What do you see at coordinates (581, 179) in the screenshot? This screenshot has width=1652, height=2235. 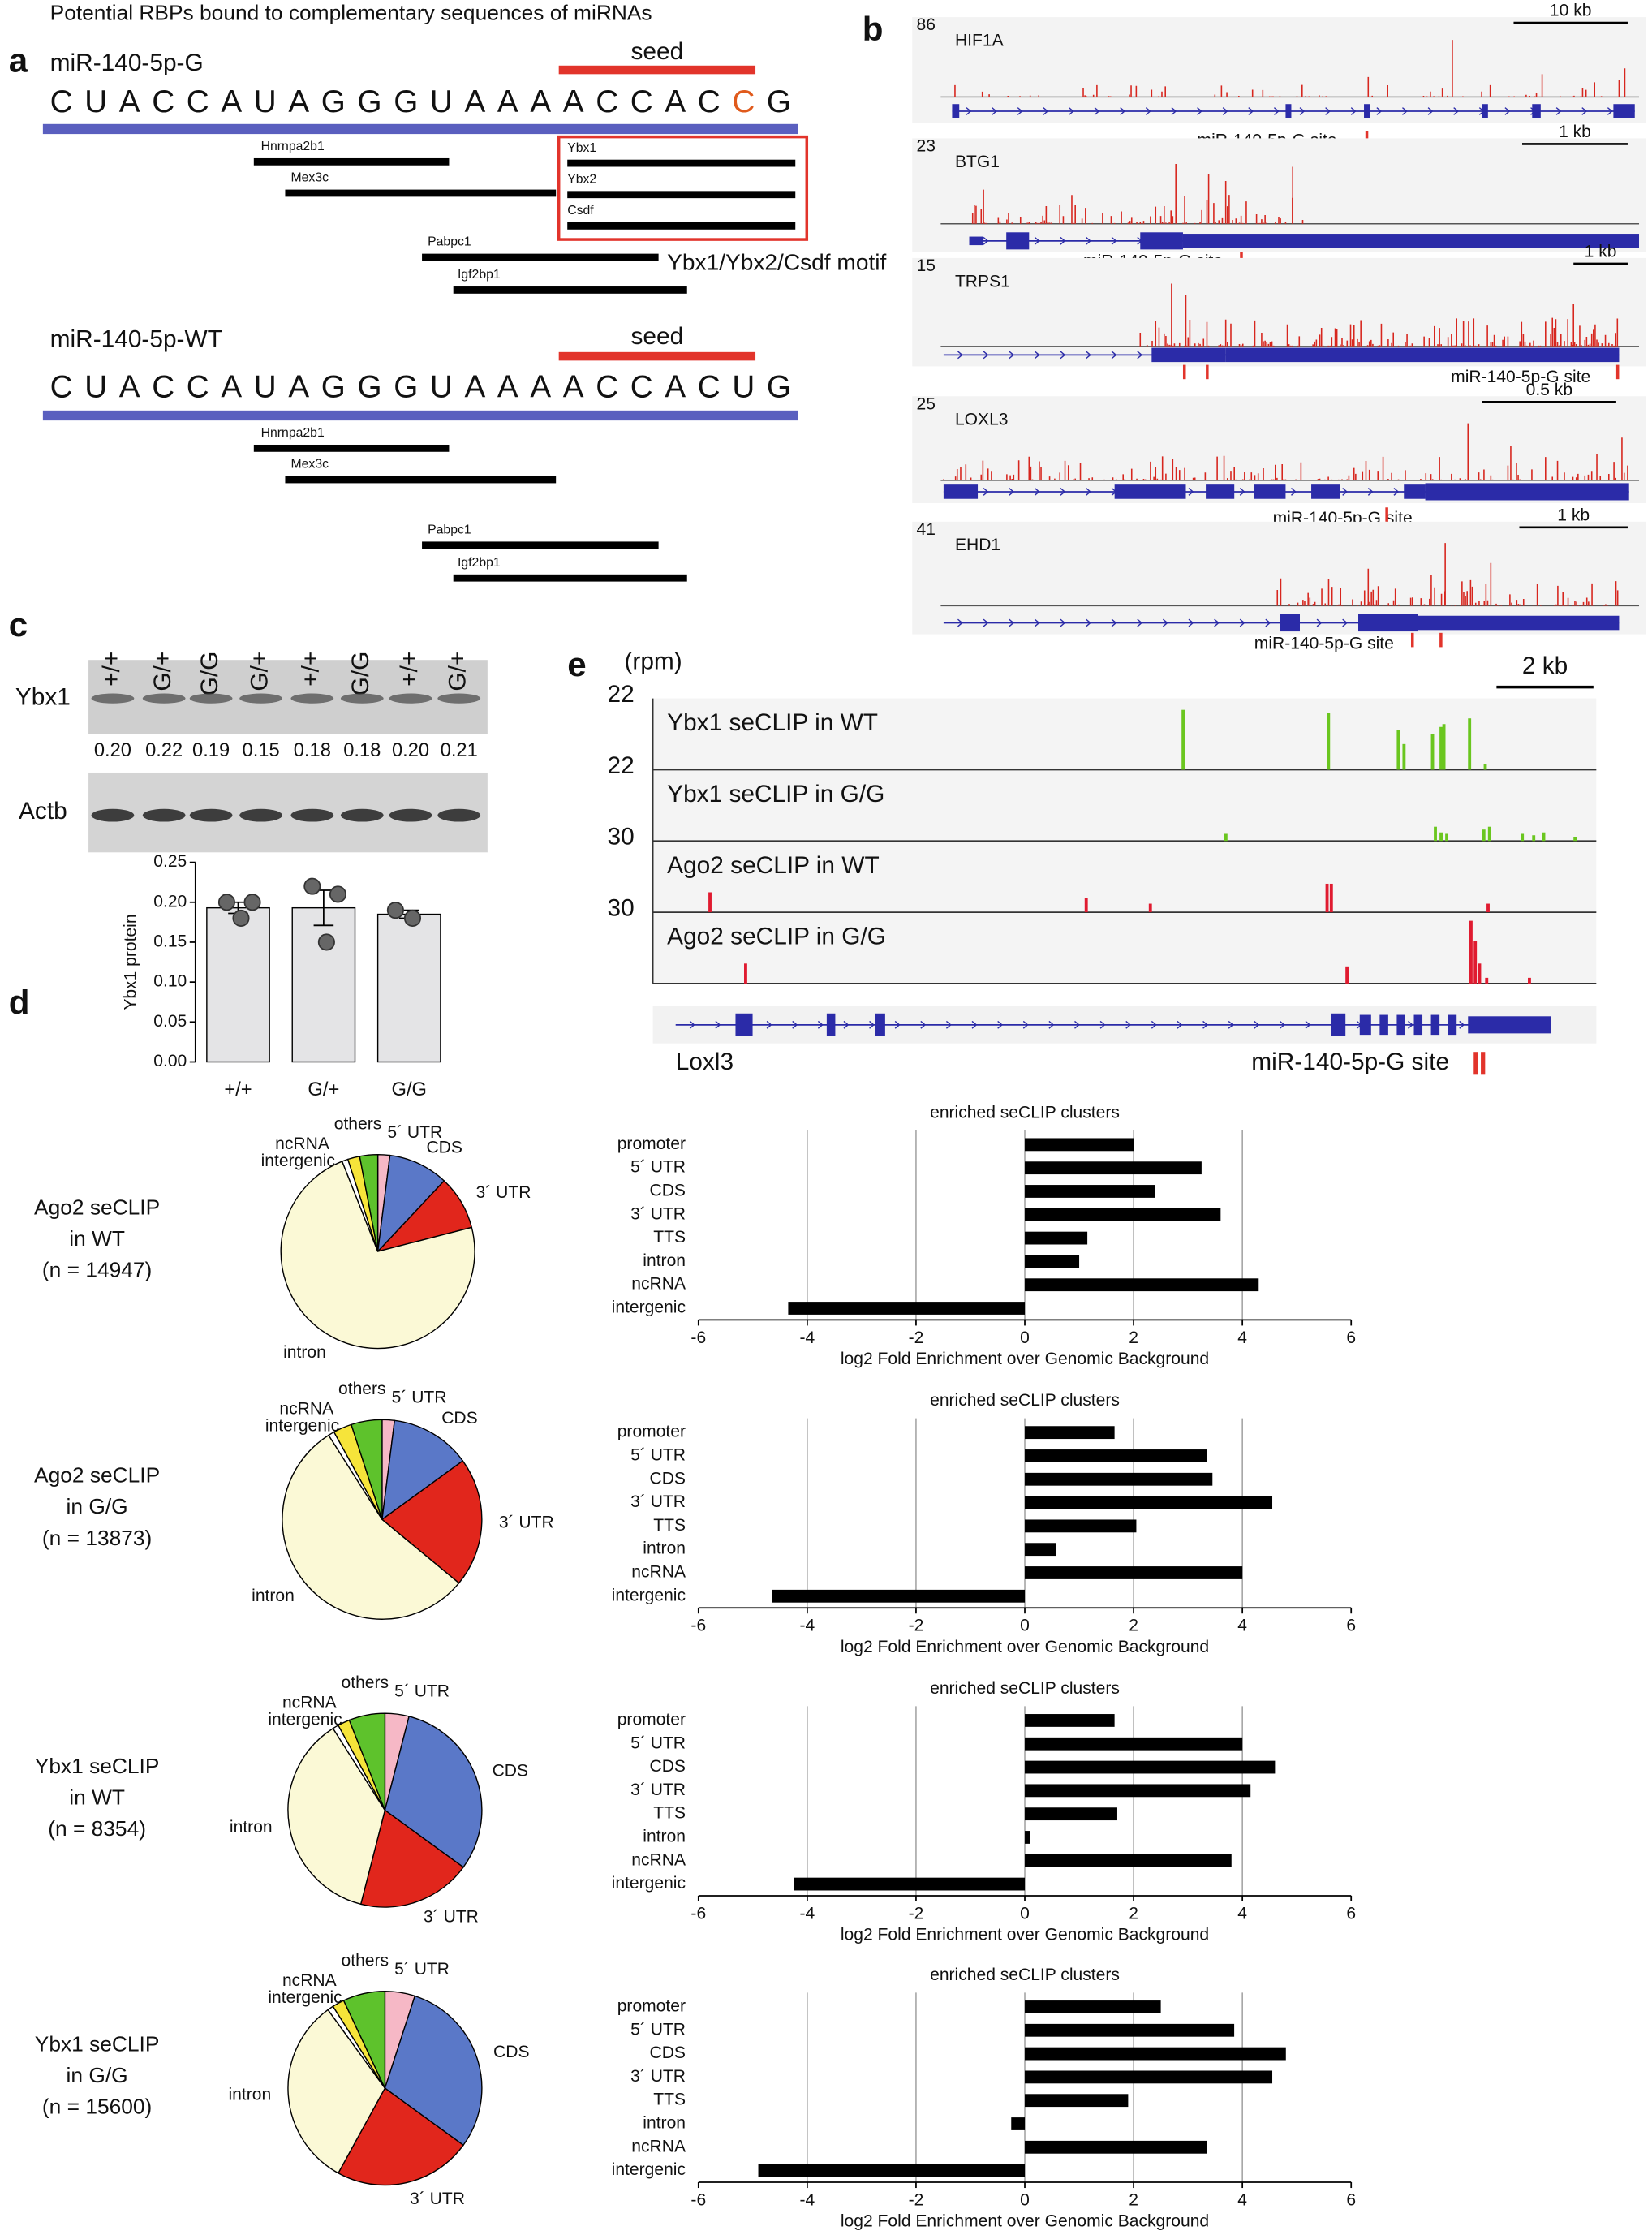 I see `rbp-label: Ybx2` at bounding box center [581, 179].